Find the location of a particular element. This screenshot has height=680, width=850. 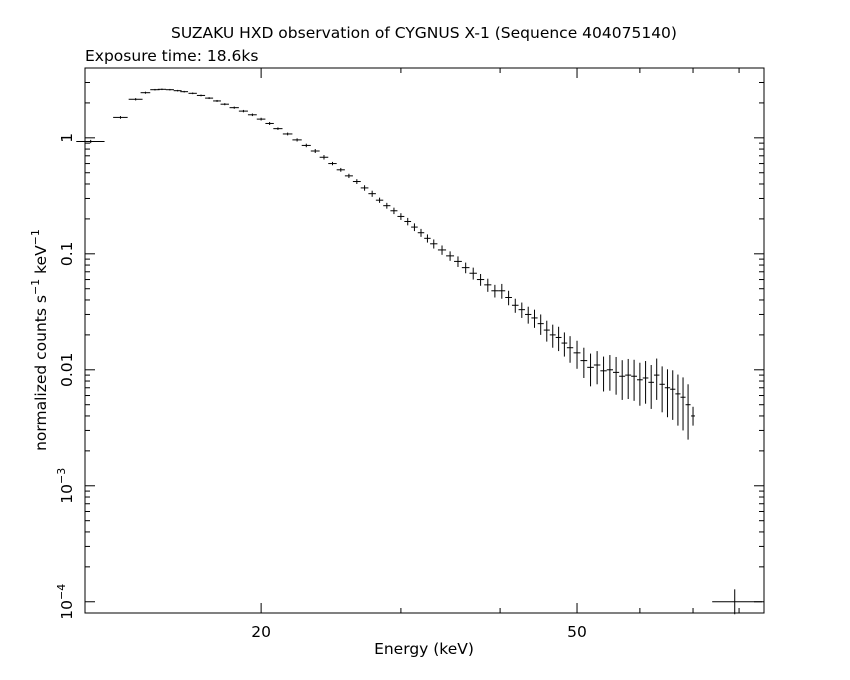

y-tick-label-exp: −4 is located at coordinates (61, 592).